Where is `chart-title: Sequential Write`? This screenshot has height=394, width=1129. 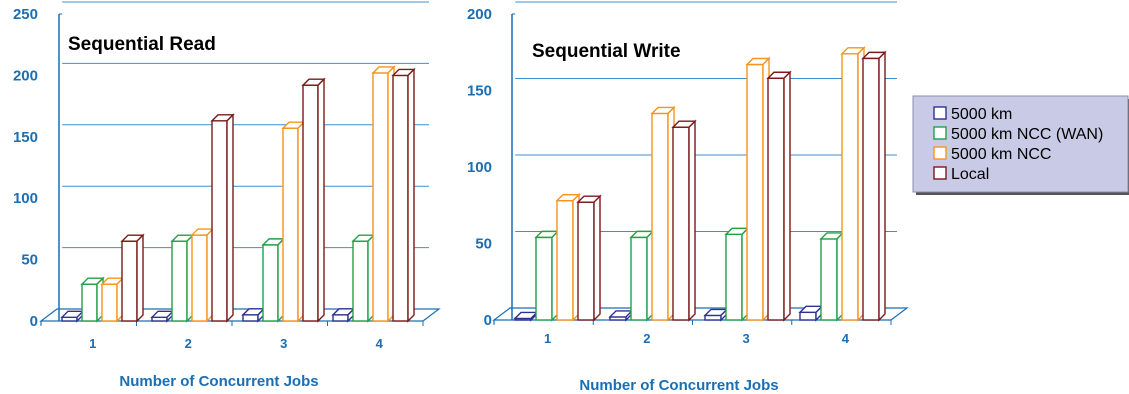
chart-title: Sequential Write is located at coordinates (606, 51).